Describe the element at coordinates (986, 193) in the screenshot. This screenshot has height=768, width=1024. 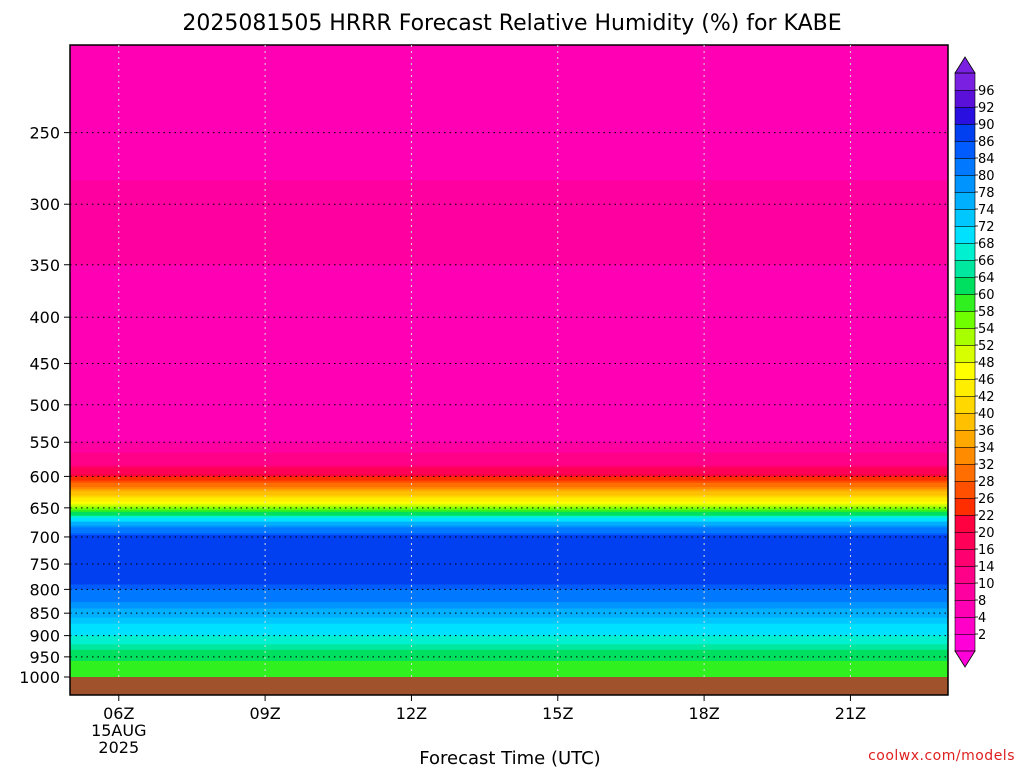
I see `colorbar-tick-label: 78` at that location.